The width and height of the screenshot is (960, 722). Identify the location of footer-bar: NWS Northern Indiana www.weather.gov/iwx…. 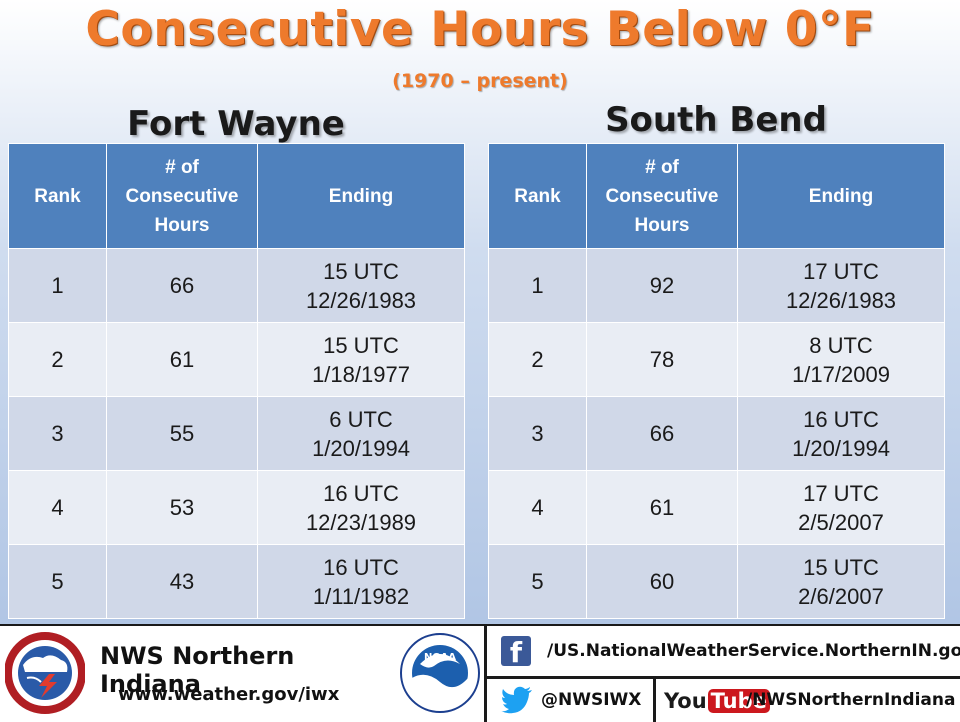
(480, 673).